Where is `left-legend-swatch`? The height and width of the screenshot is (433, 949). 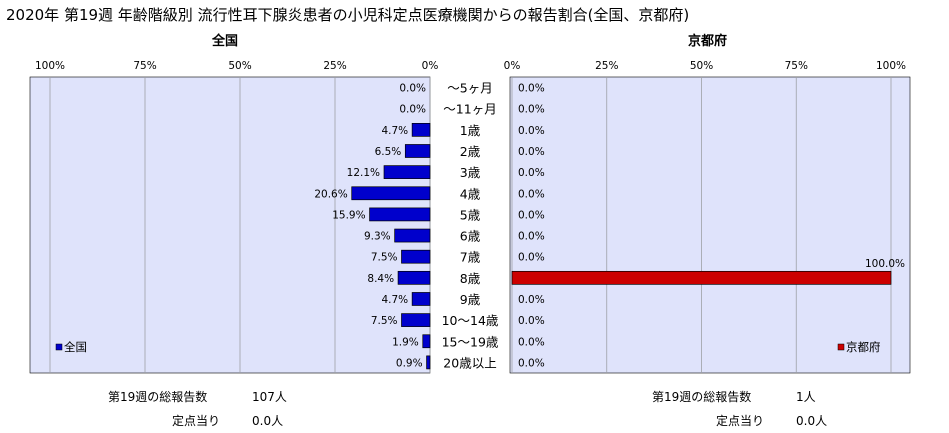 left-legend-swatch is located at coordinates (59, 347).